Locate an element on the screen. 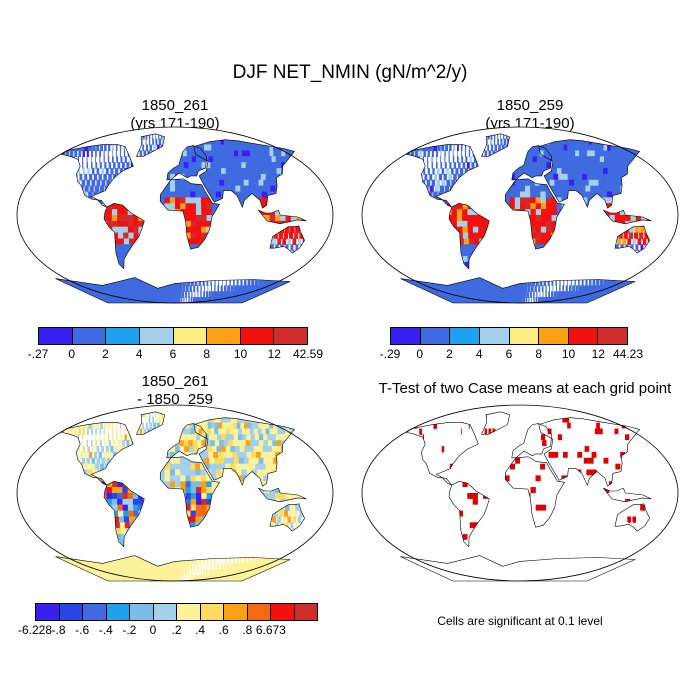  colorbar-label: .6 is located at coordinates (223, 630).